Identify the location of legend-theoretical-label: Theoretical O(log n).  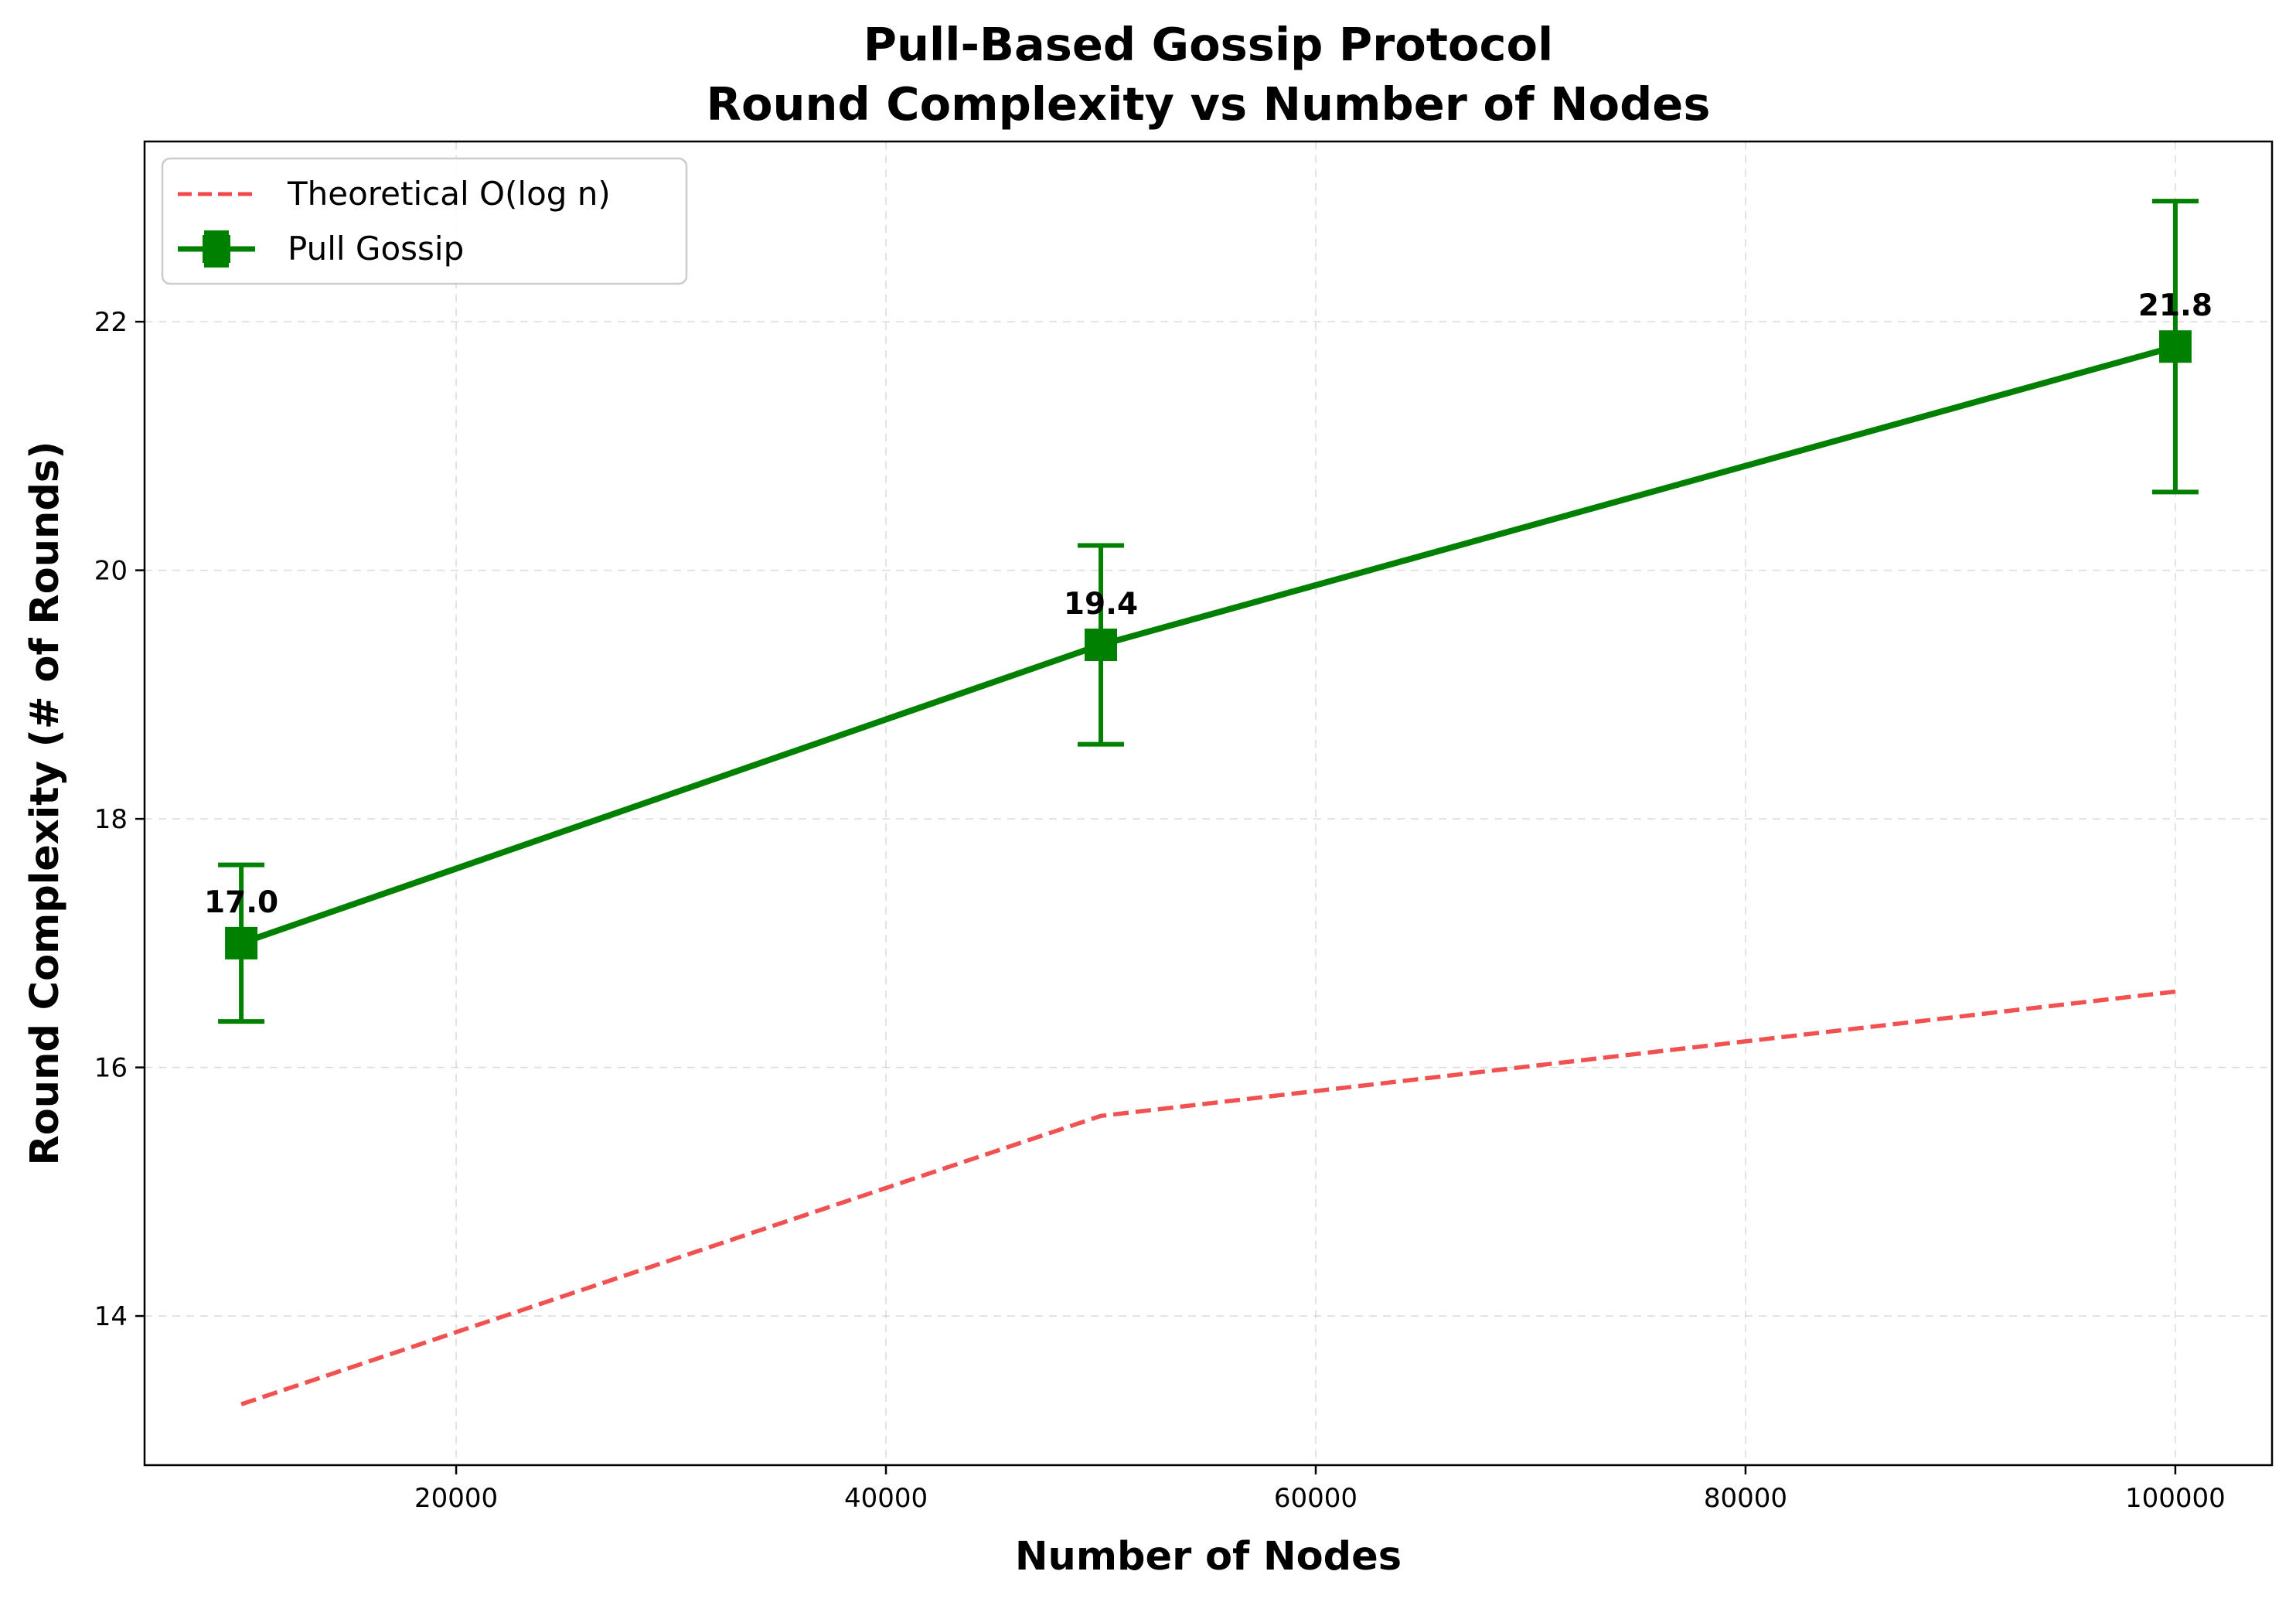
(449, 194).